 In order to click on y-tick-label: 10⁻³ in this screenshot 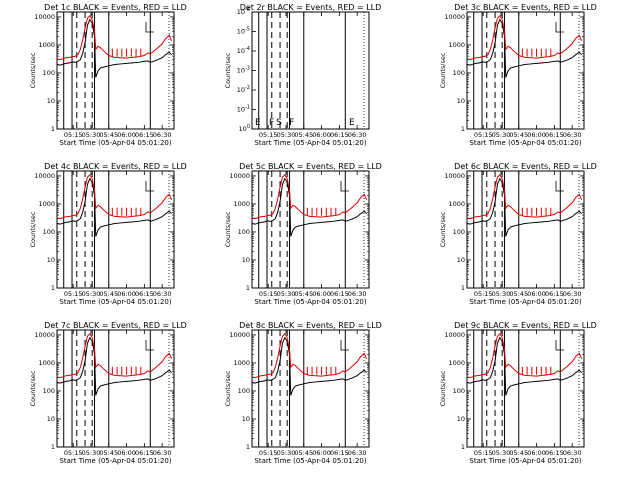, I will do `click(243, 70)`.